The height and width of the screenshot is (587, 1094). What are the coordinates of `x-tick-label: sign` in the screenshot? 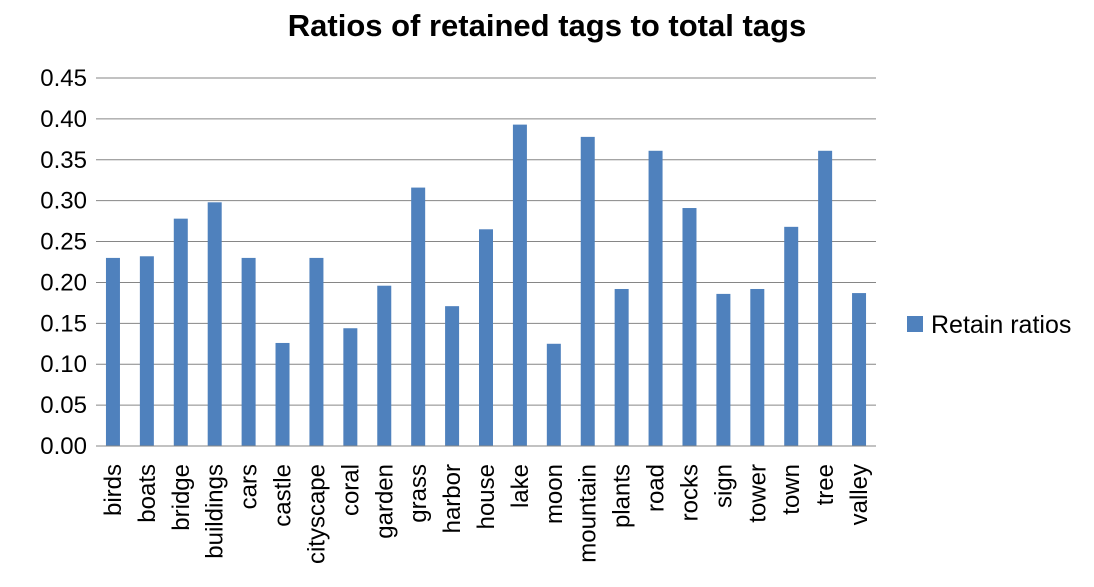 It's located at (723, 486).